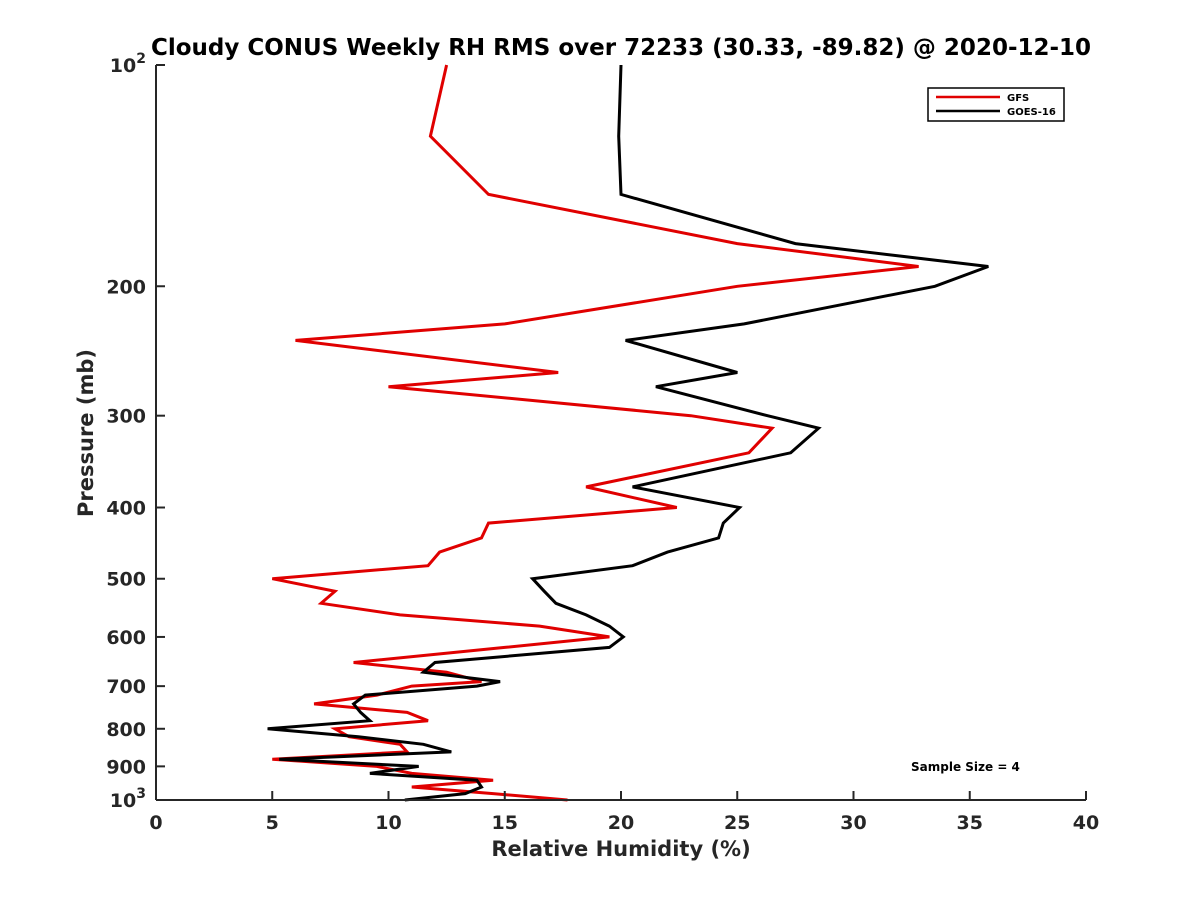 The image size is (1200, 900). I want to click on y-tick-label: 300, so click(126, 417).